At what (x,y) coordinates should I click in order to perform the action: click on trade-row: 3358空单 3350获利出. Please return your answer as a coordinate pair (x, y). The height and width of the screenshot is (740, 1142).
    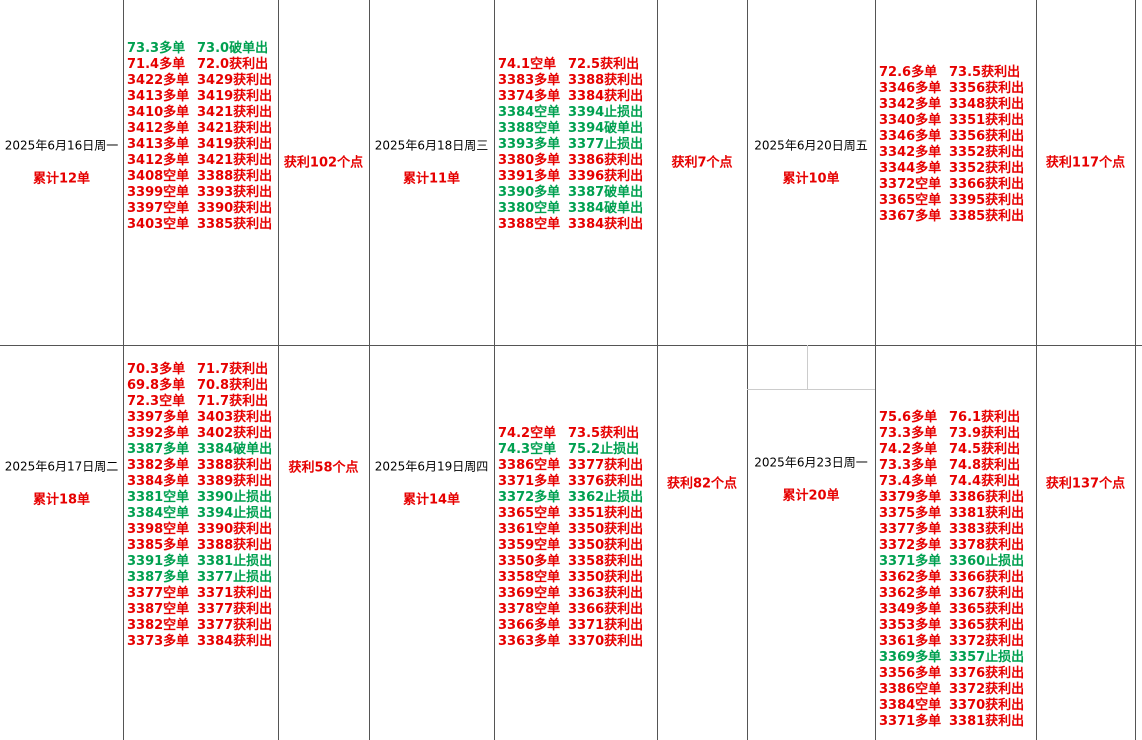
    Looking at the image, I should click on (573, 578).